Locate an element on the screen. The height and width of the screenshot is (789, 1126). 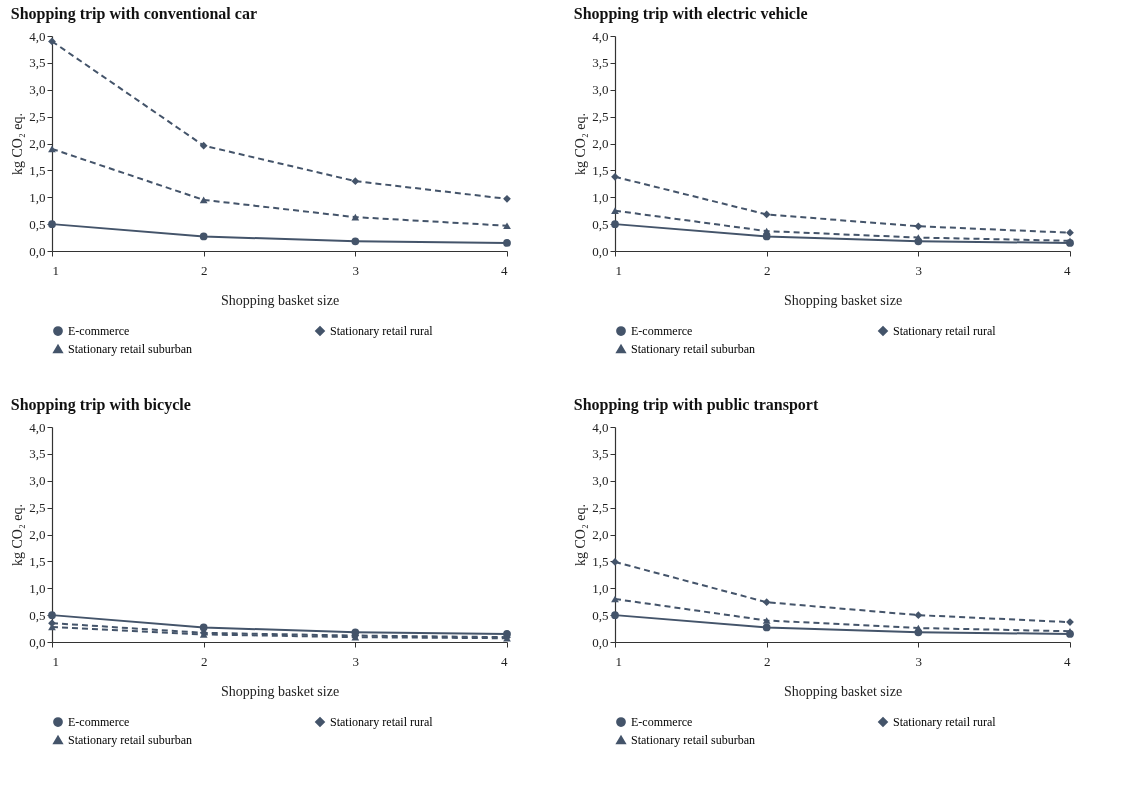
chart-title: Shopping trip with electric vehicle is located at coordinates (690, 14).